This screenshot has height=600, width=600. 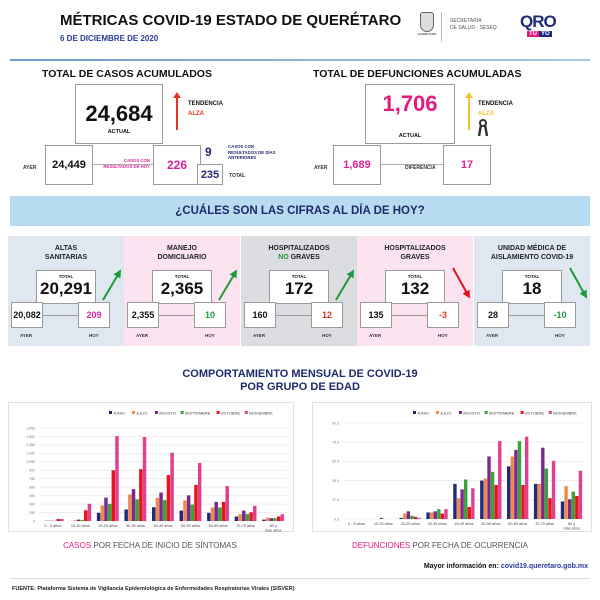 What do you see at coordinates (410, 114) in the screenshot?
I see `defunciones-actual-box: 1,706 ACTUAL` at bounding box center [410, 114].